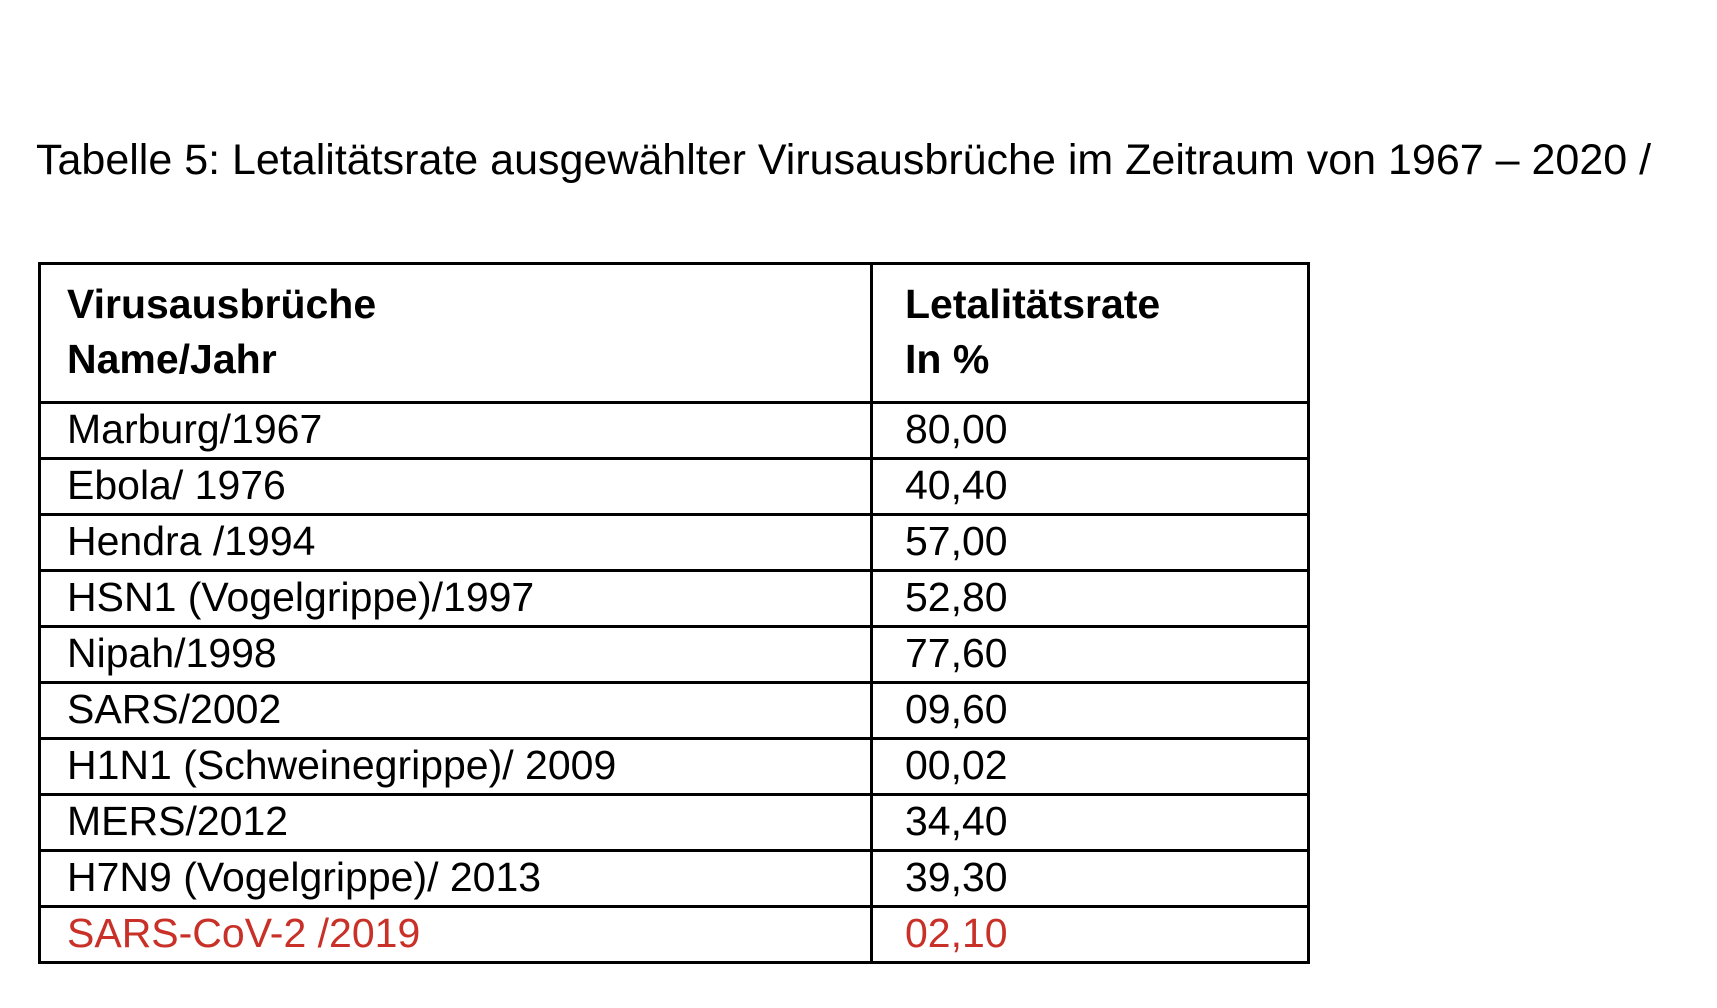  What do you see at coordinates (1090, 598) in the screenshot?
I see `rate-cell: 52,80` at bounding box center [1090, 598].